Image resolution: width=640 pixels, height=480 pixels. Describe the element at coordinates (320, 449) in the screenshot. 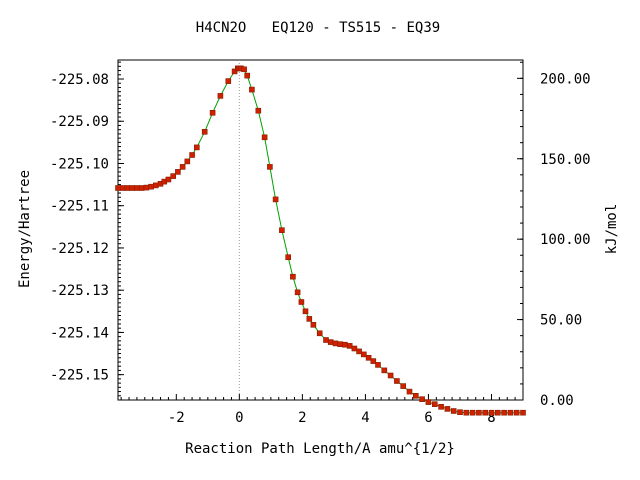

I see `x-axis-label: Reaction Path Length/A amu^{1/2}` at that location.